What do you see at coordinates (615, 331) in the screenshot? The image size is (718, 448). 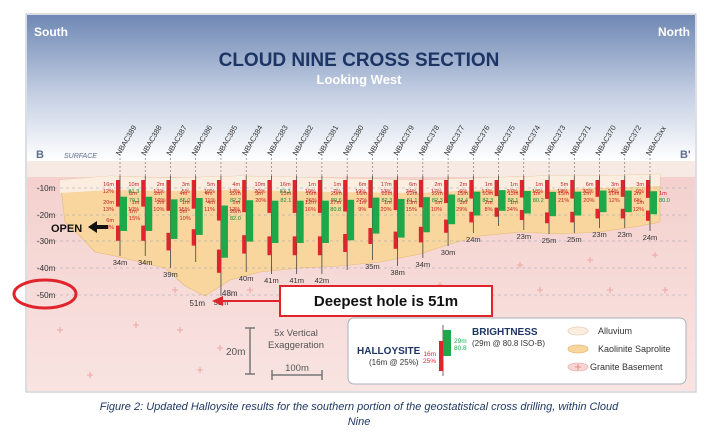 I see `legend-alluvium-label: Alluvium` at bounding box center [615, 331].